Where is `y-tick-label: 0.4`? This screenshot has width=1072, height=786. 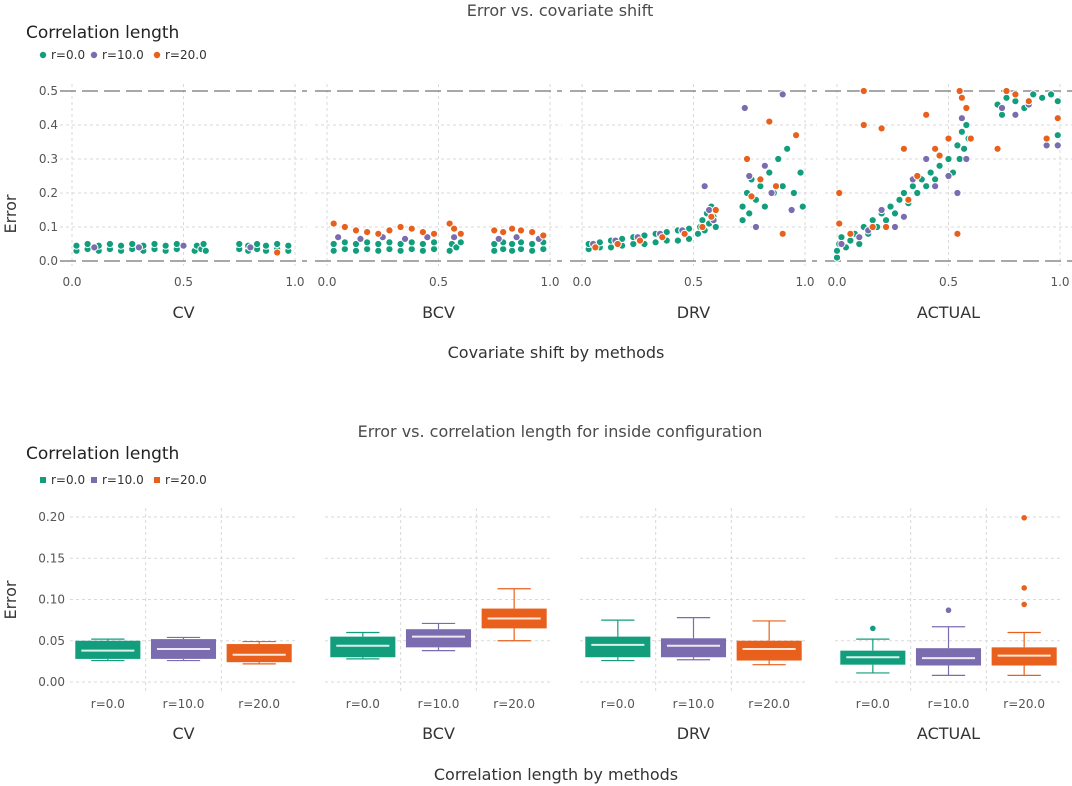 y-tick-label: 0.4 is located at coordinates (48, 125).